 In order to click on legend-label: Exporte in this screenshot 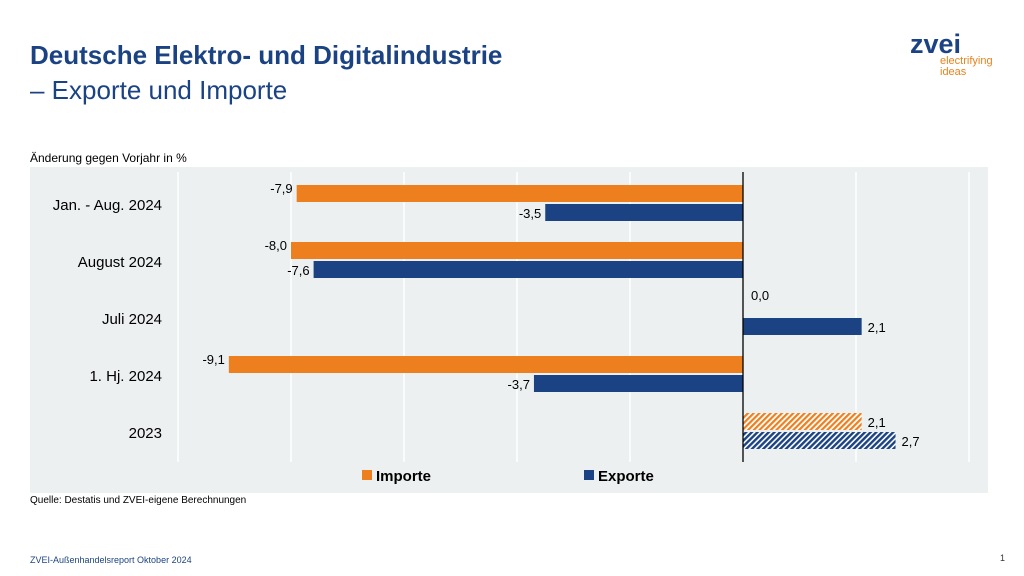, I will do `click(626, 476)`.